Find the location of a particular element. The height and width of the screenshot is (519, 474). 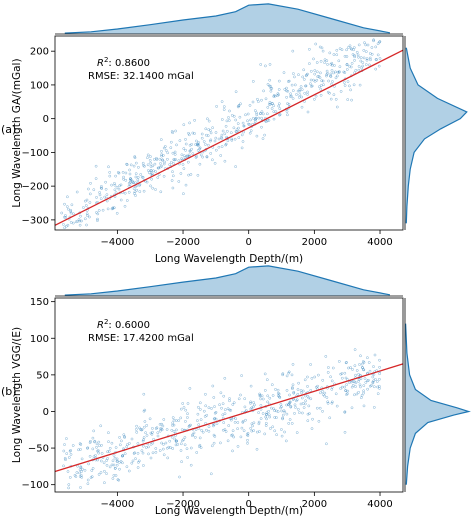

y-tick-label: 200 is located at coordinates (39, 52).